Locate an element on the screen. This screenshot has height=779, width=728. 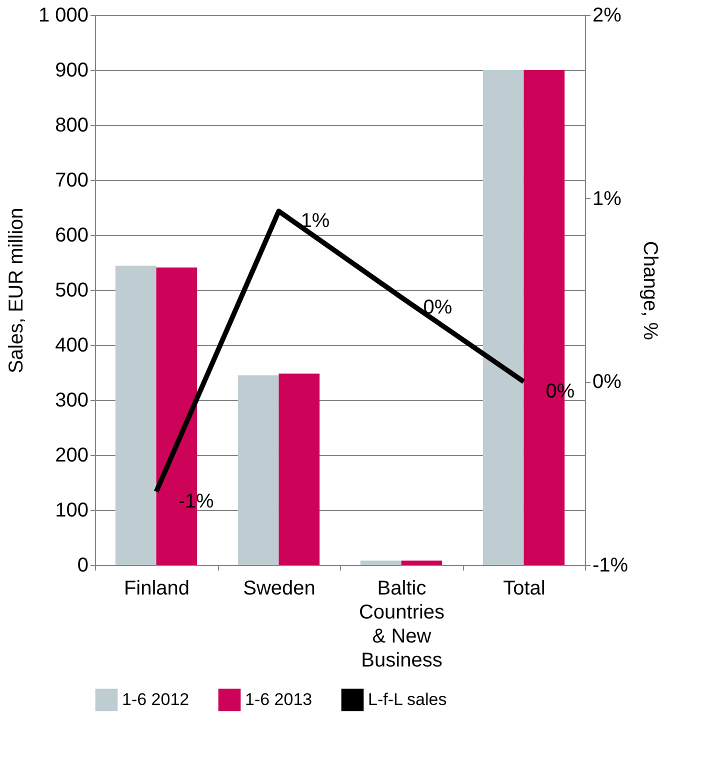
y2-tick-label: 2% is located at coordinates (607, 15).